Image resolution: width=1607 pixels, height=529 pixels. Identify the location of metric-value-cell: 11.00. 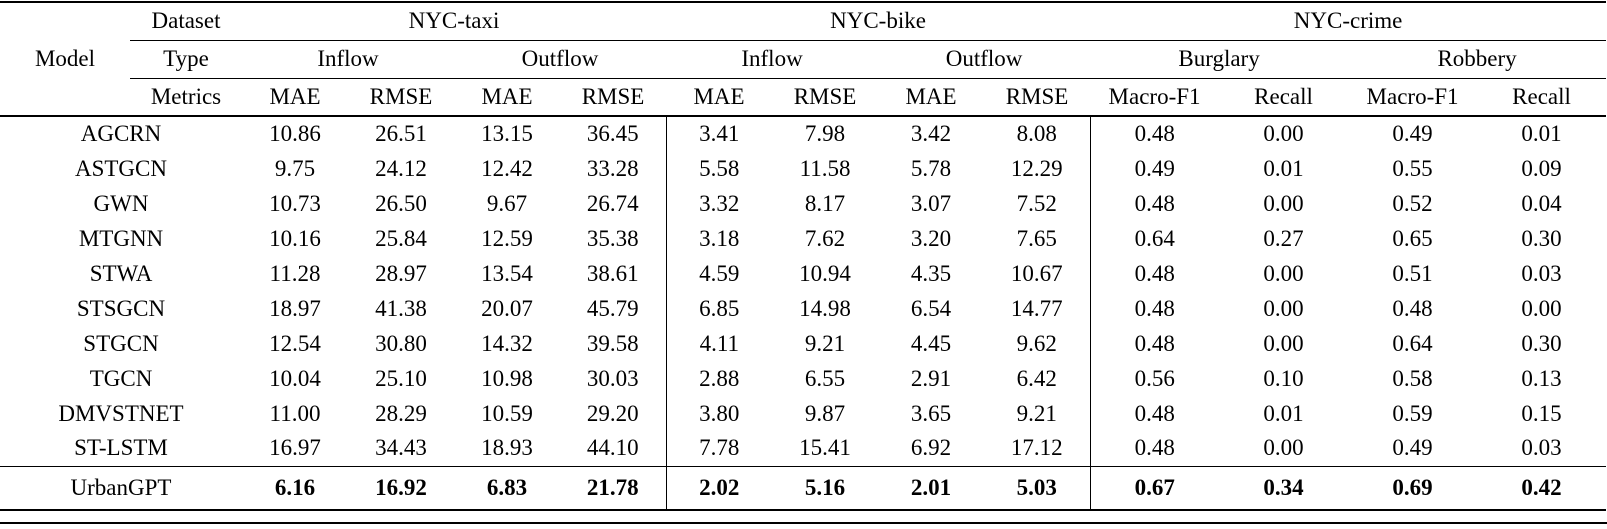
(295, 413).